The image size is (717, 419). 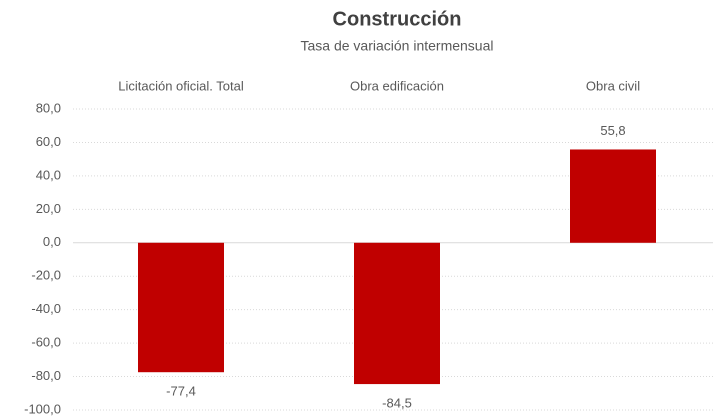 What do you see at coordinates (48, 141) in the screenshot?
I see `y-tick-label: 60,0` at bounding box center [48, 141].